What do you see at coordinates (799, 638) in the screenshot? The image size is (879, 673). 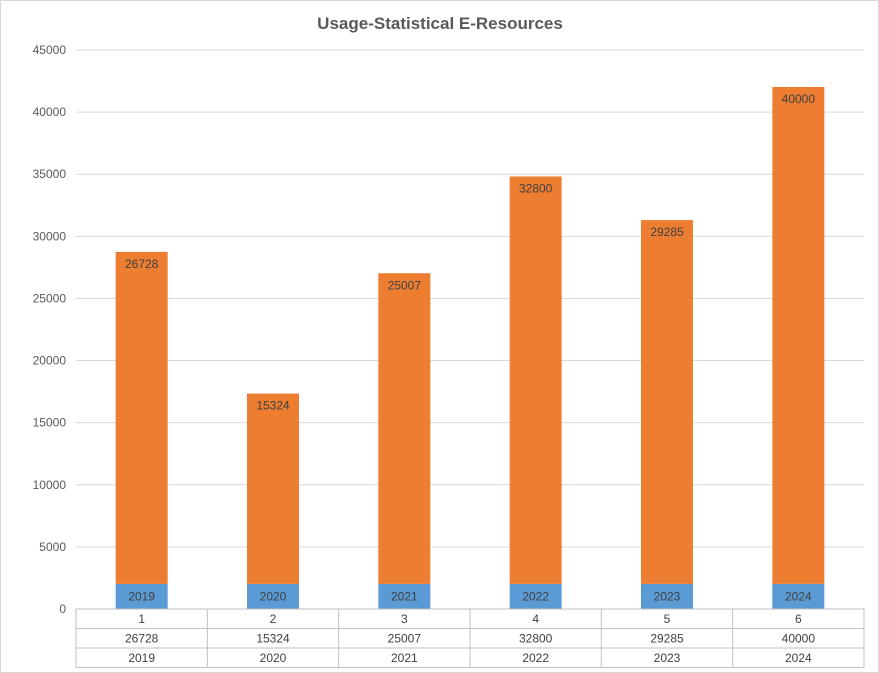 I see `table-cell: 40000` at bounding box center [799, 638].